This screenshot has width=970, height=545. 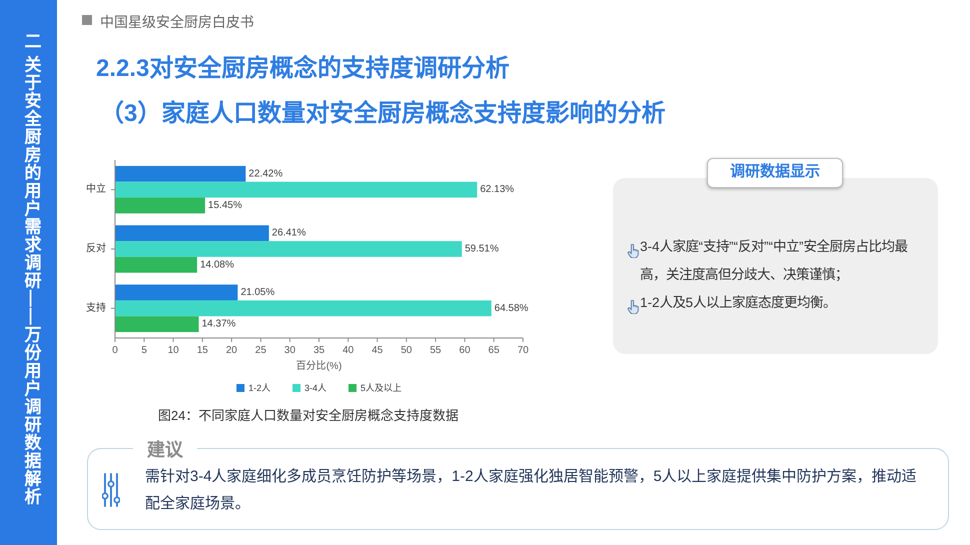 I want to click on data-label: 14.08%, so click(x=217, y=264).